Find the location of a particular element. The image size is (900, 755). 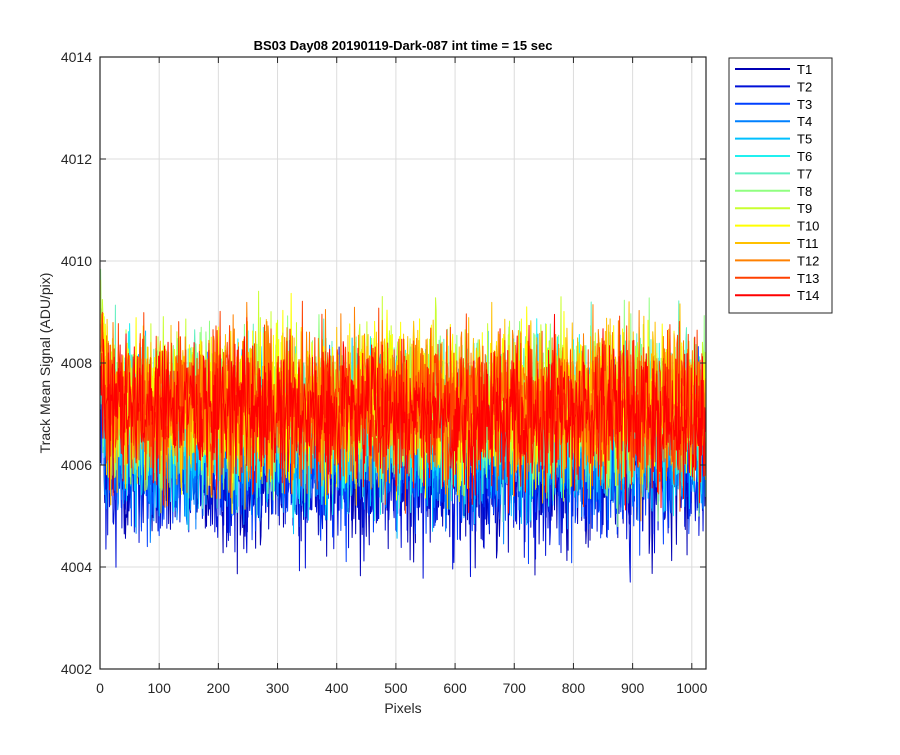

legend-box is located at coordinates (780, 185).